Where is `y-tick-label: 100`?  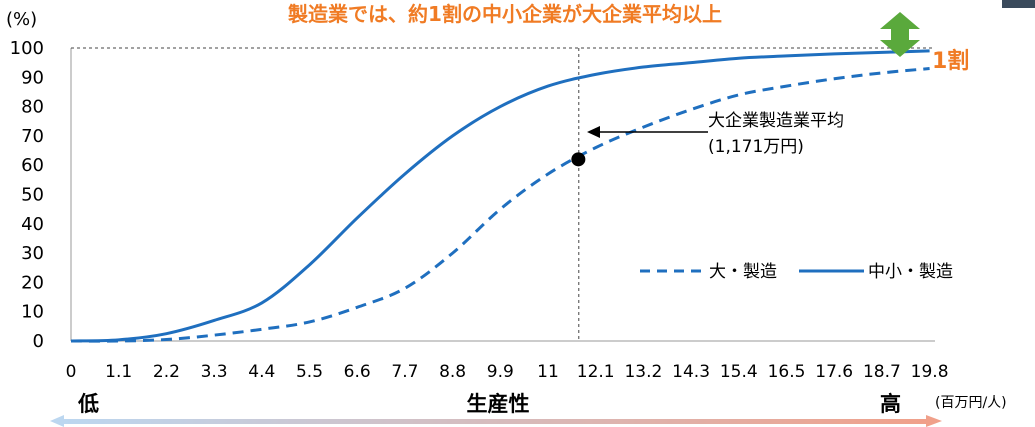
y-tick-label: 100 is located at coordinates (27, 48).